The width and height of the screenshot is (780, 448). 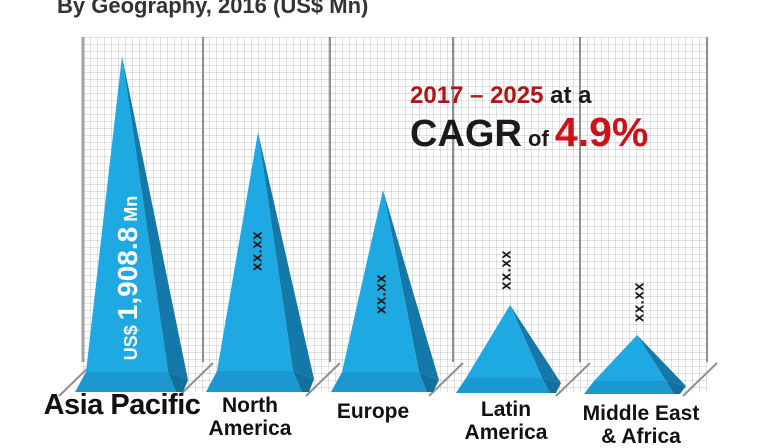 What do you see at coordinates (538, 138) in the screenshot?
I see `cagr-of: of` at bounding box center [538, 138].